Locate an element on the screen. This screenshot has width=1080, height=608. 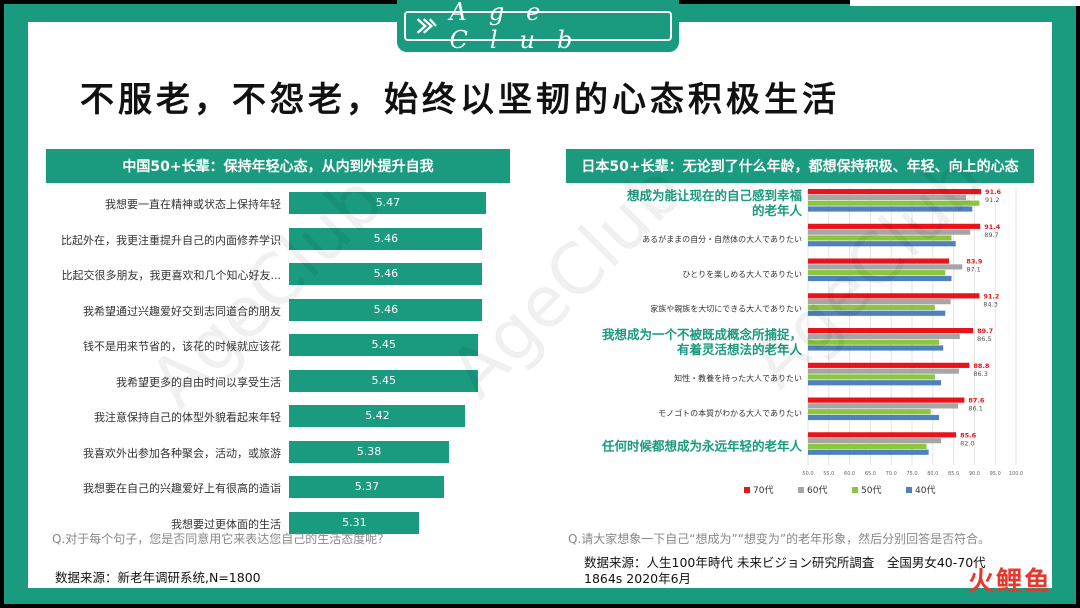
right-value-label-70: 89.7 is located at coordinates (985, 331).